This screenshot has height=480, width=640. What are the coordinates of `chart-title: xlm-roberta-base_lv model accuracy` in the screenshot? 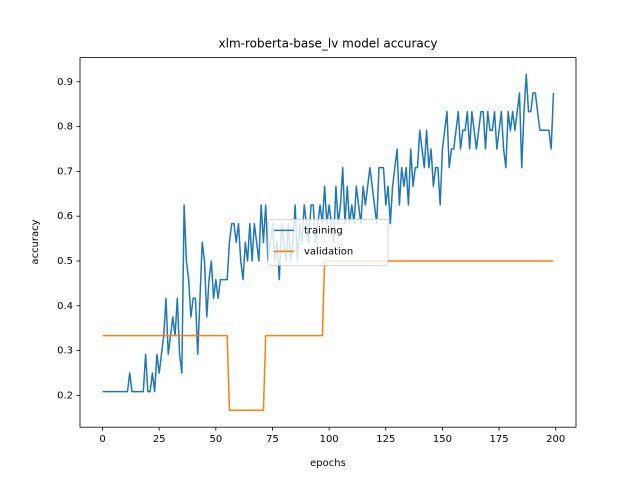 It's located at (328, 44).